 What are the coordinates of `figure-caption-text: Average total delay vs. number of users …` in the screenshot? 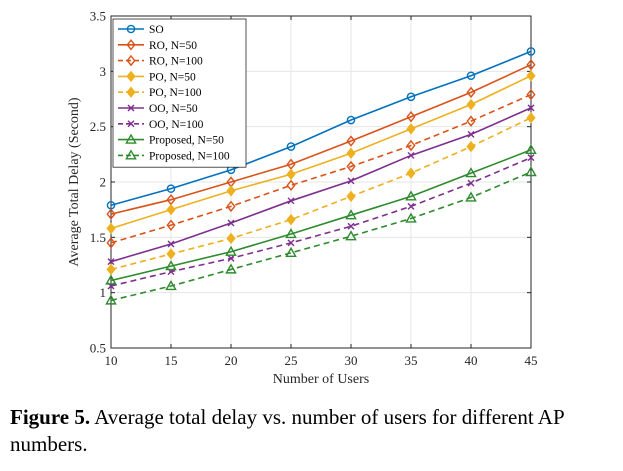 It's located at (287, 430).